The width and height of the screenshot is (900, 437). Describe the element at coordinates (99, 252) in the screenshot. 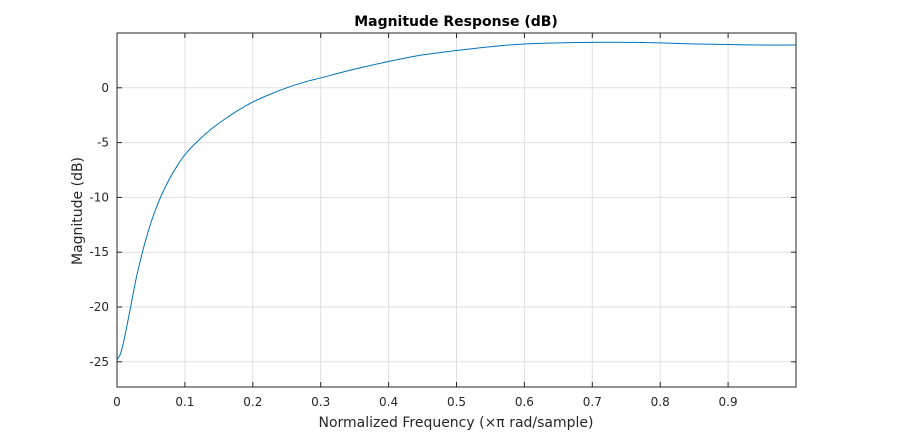

I see `y-tick-label: -15` at that location.